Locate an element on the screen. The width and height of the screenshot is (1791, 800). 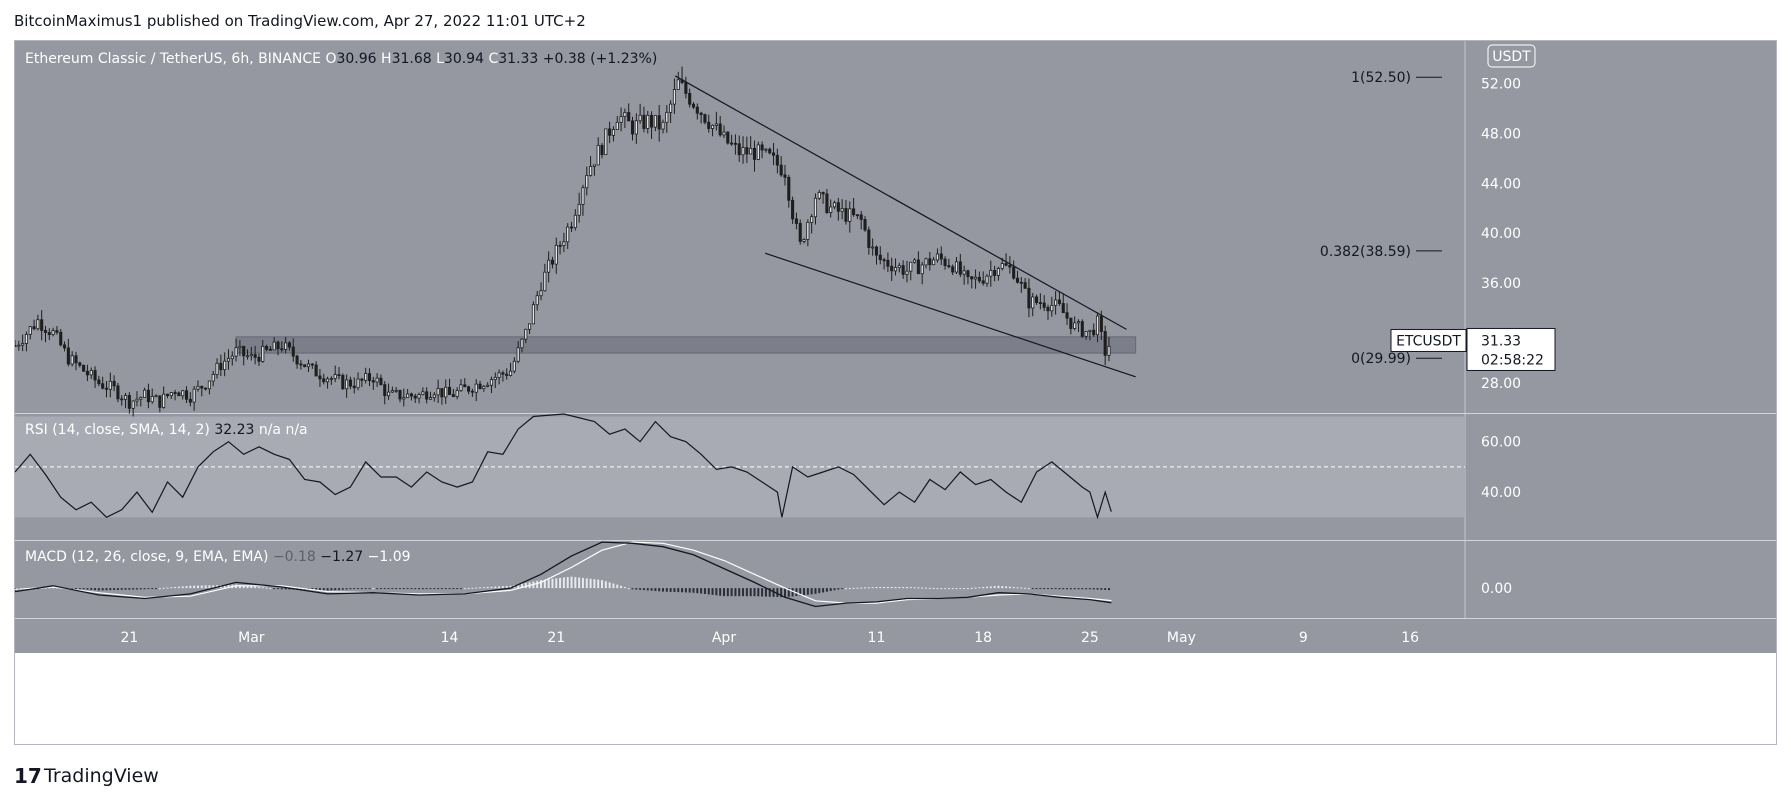
currency-button is located at coordinates (1511, 56).